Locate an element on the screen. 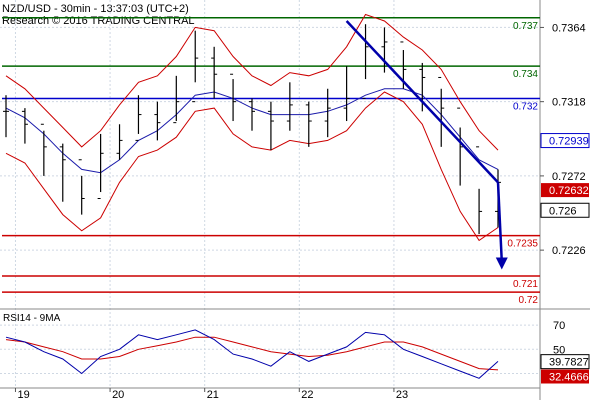 The width and height of the screenshot is (590, 400). rsi-ma-line is located at coordinates (252, 353).